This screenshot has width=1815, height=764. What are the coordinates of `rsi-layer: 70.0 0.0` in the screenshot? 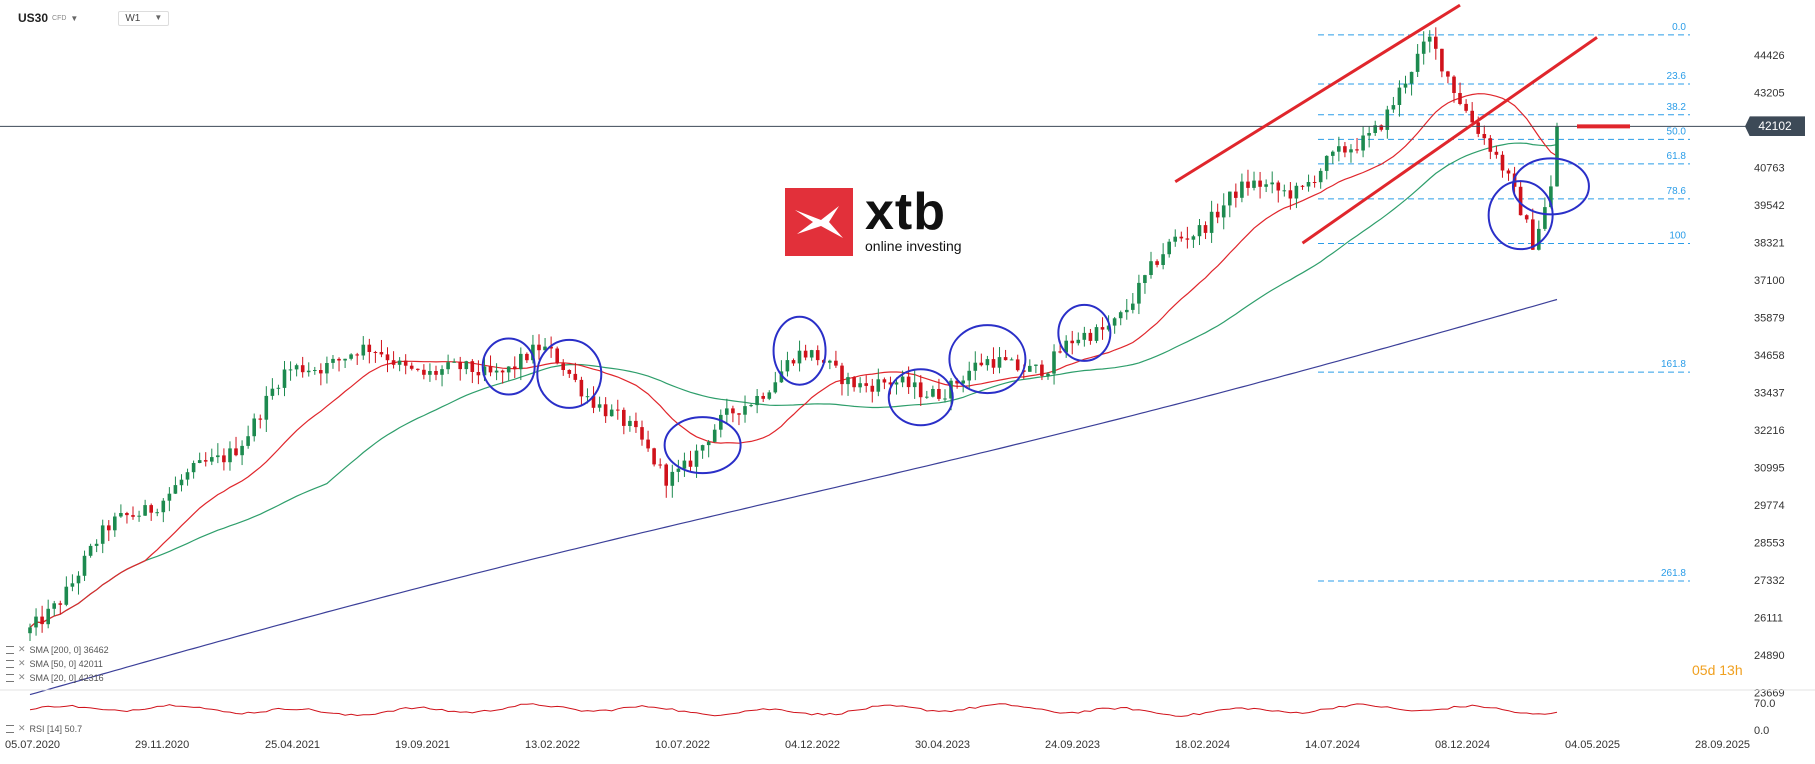 It's located at (902, 717).